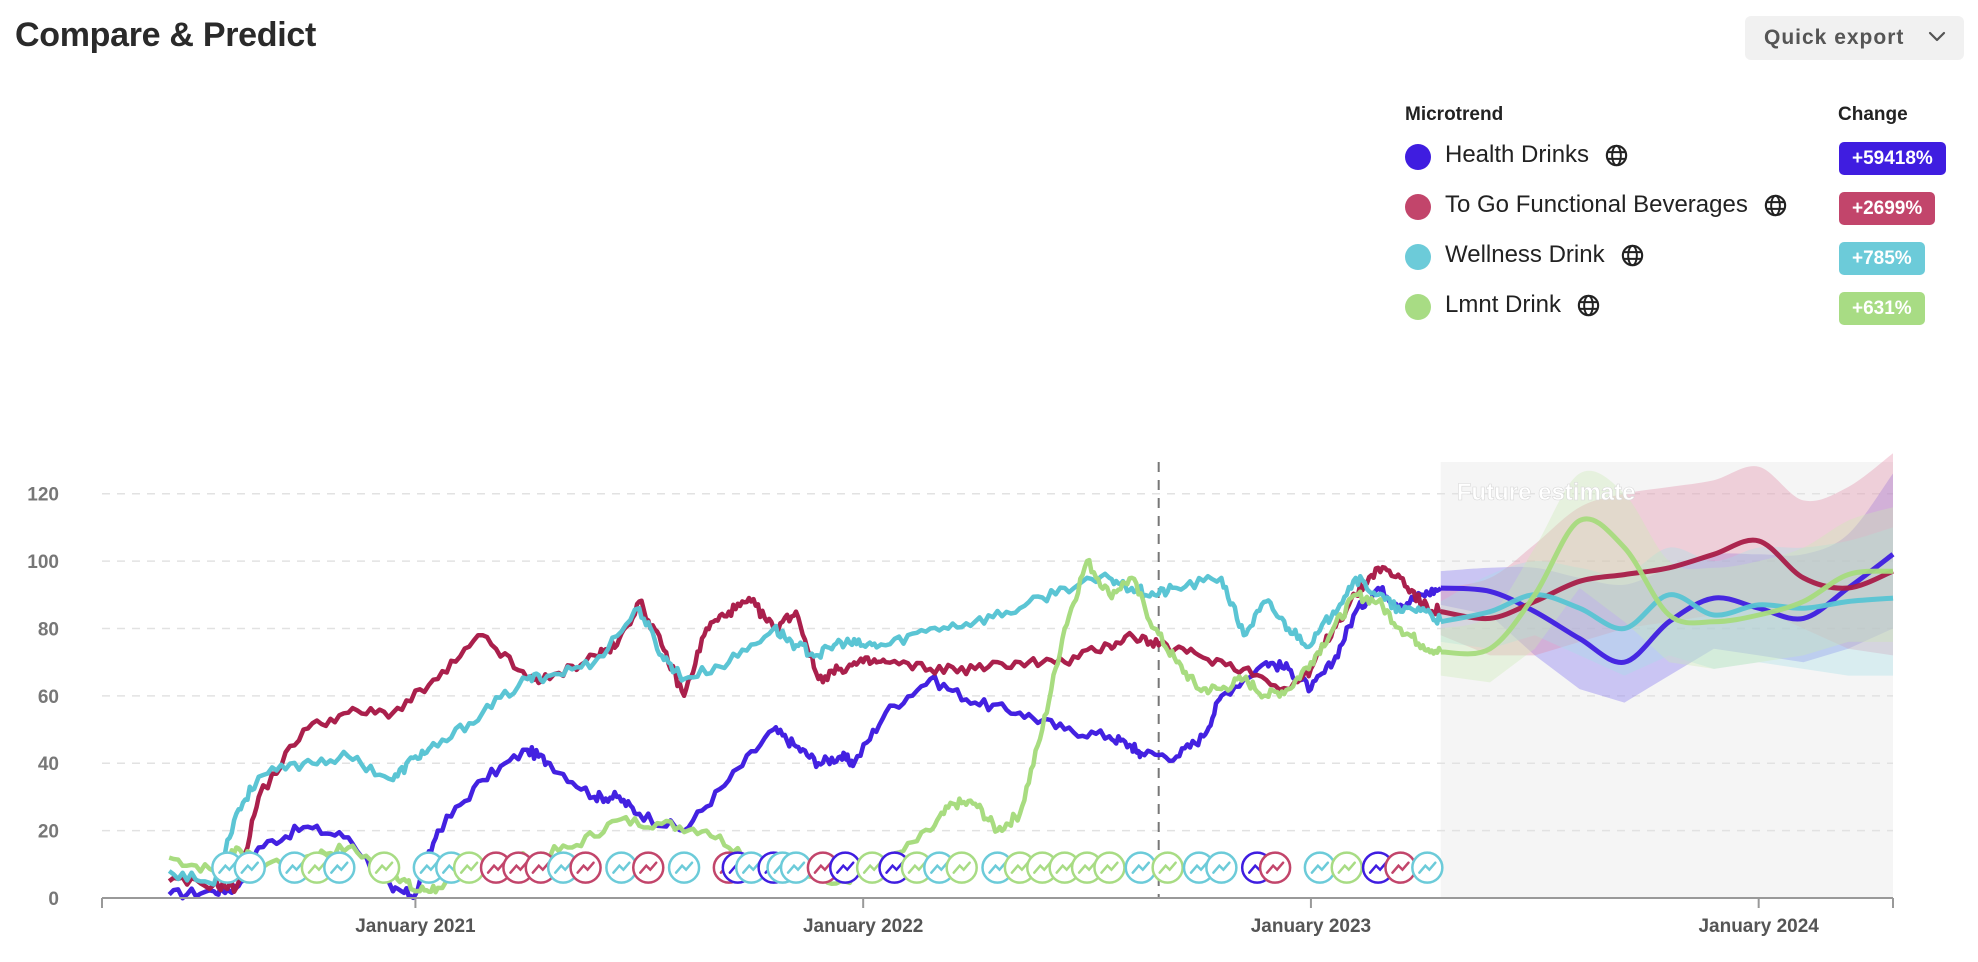 The image size is (1978, 962). I want to click on legend-item-label: Lmnt Drink, so click(1523, 305).